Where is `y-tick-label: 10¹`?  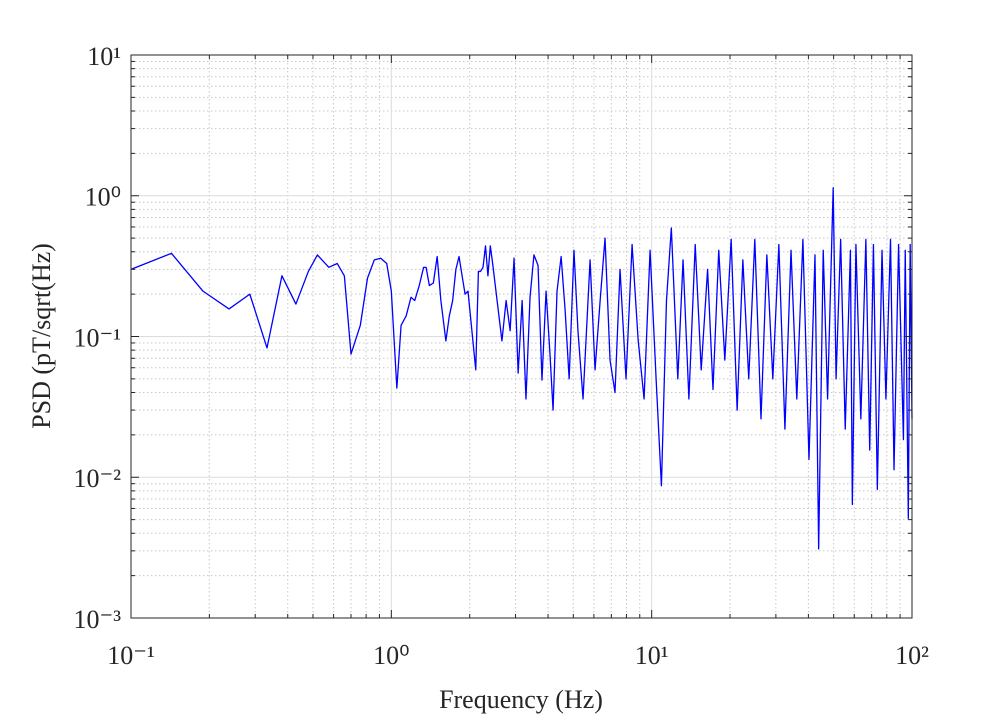 y-tick-label: 10¹ is located at coordinates (104, 56).